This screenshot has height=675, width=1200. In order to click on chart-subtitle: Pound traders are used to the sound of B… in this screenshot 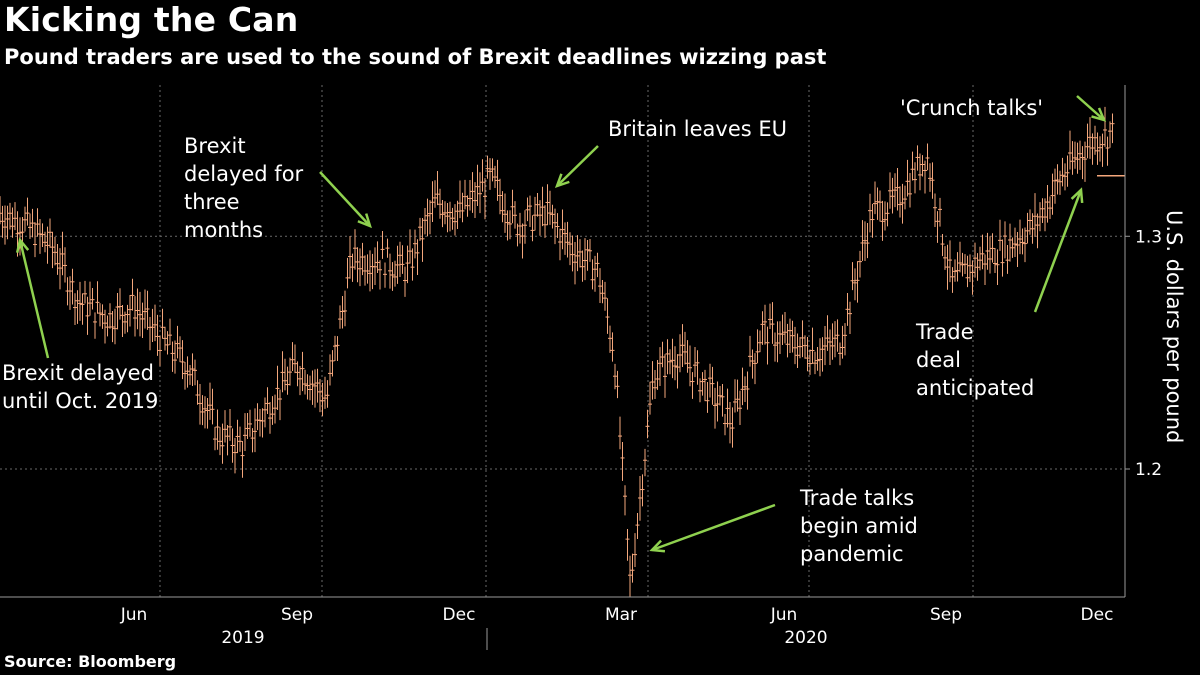, I will do `click(415, 57)`.